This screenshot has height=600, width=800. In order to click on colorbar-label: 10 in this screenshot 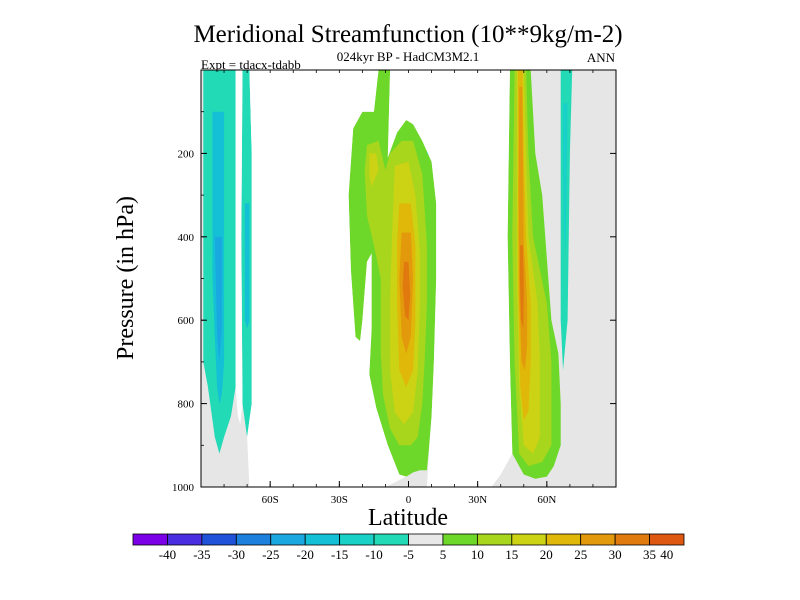, I will do `click(477, 554)`.